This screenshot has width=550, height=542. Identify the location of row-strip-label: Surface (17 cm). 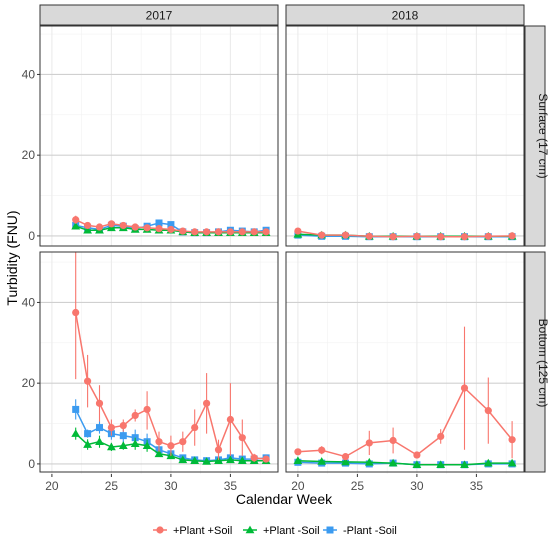
(543, 135).